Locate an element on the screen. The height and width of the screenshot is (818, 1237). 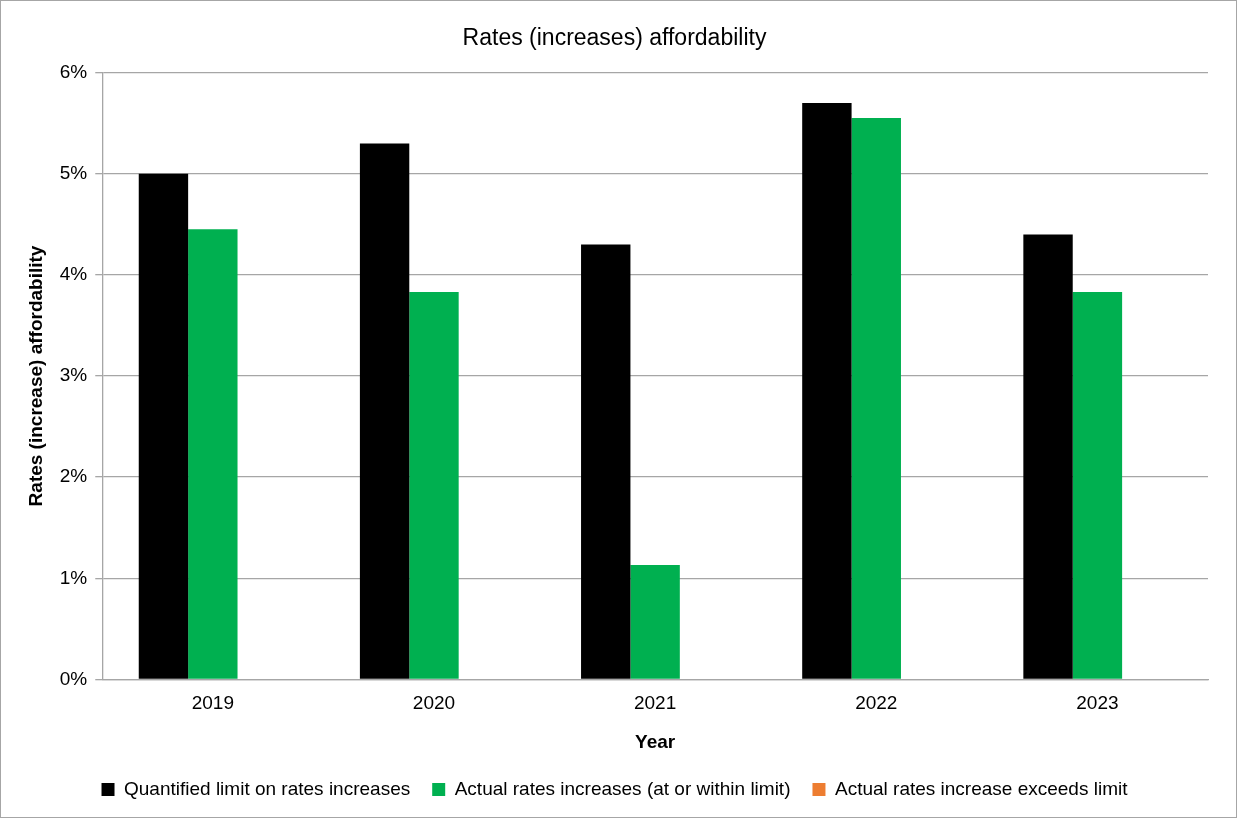
x-tick-label: 2022 is located at coordinates (876, 703).